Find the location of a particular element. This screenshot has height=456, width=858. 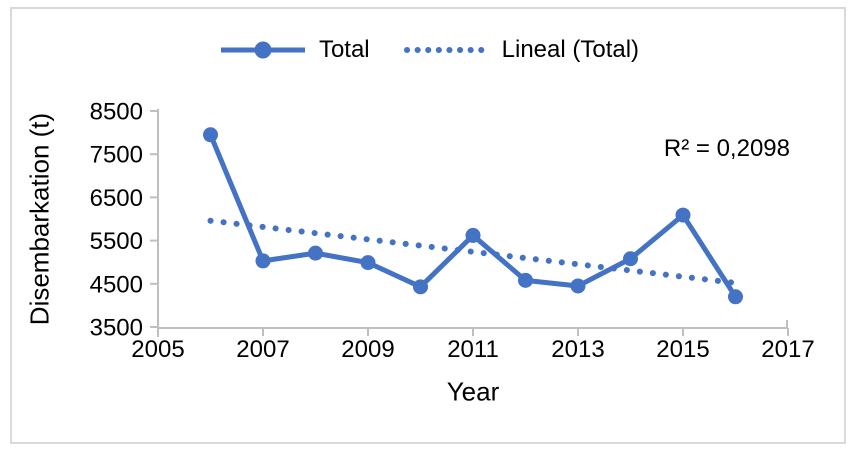

y-tick-label: 6500 is located at coordinates (116, 198).